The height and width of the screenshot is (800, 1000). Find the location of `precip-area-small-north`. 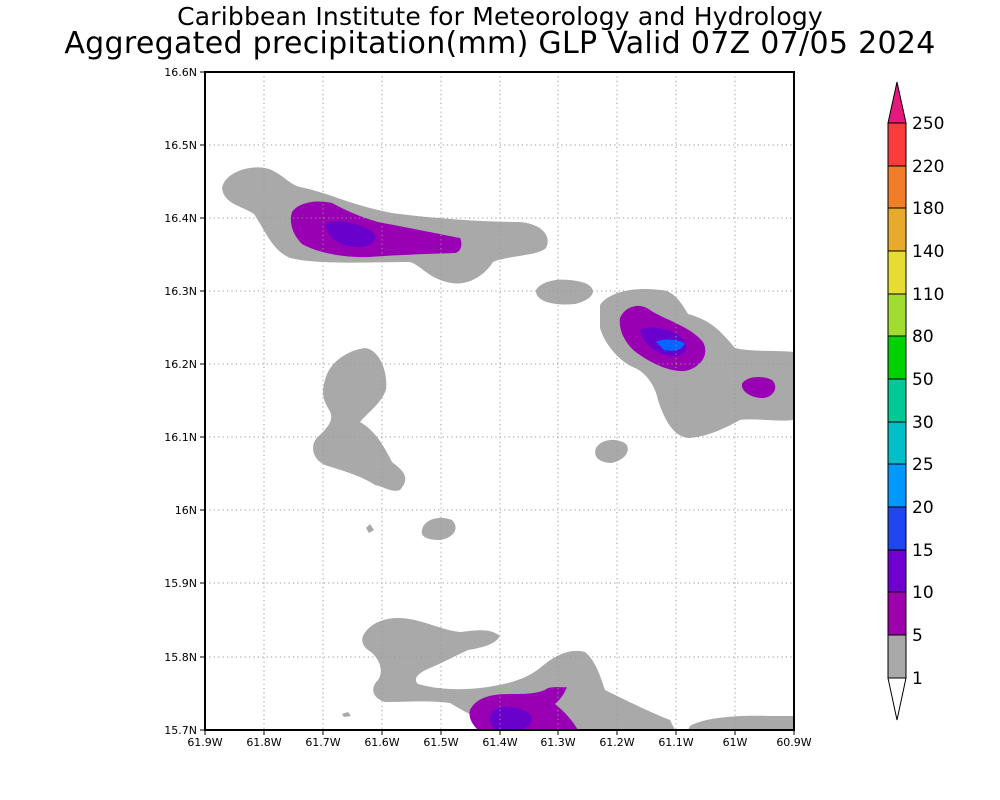

precip-area-small-north is located at coordinates (564, 292).